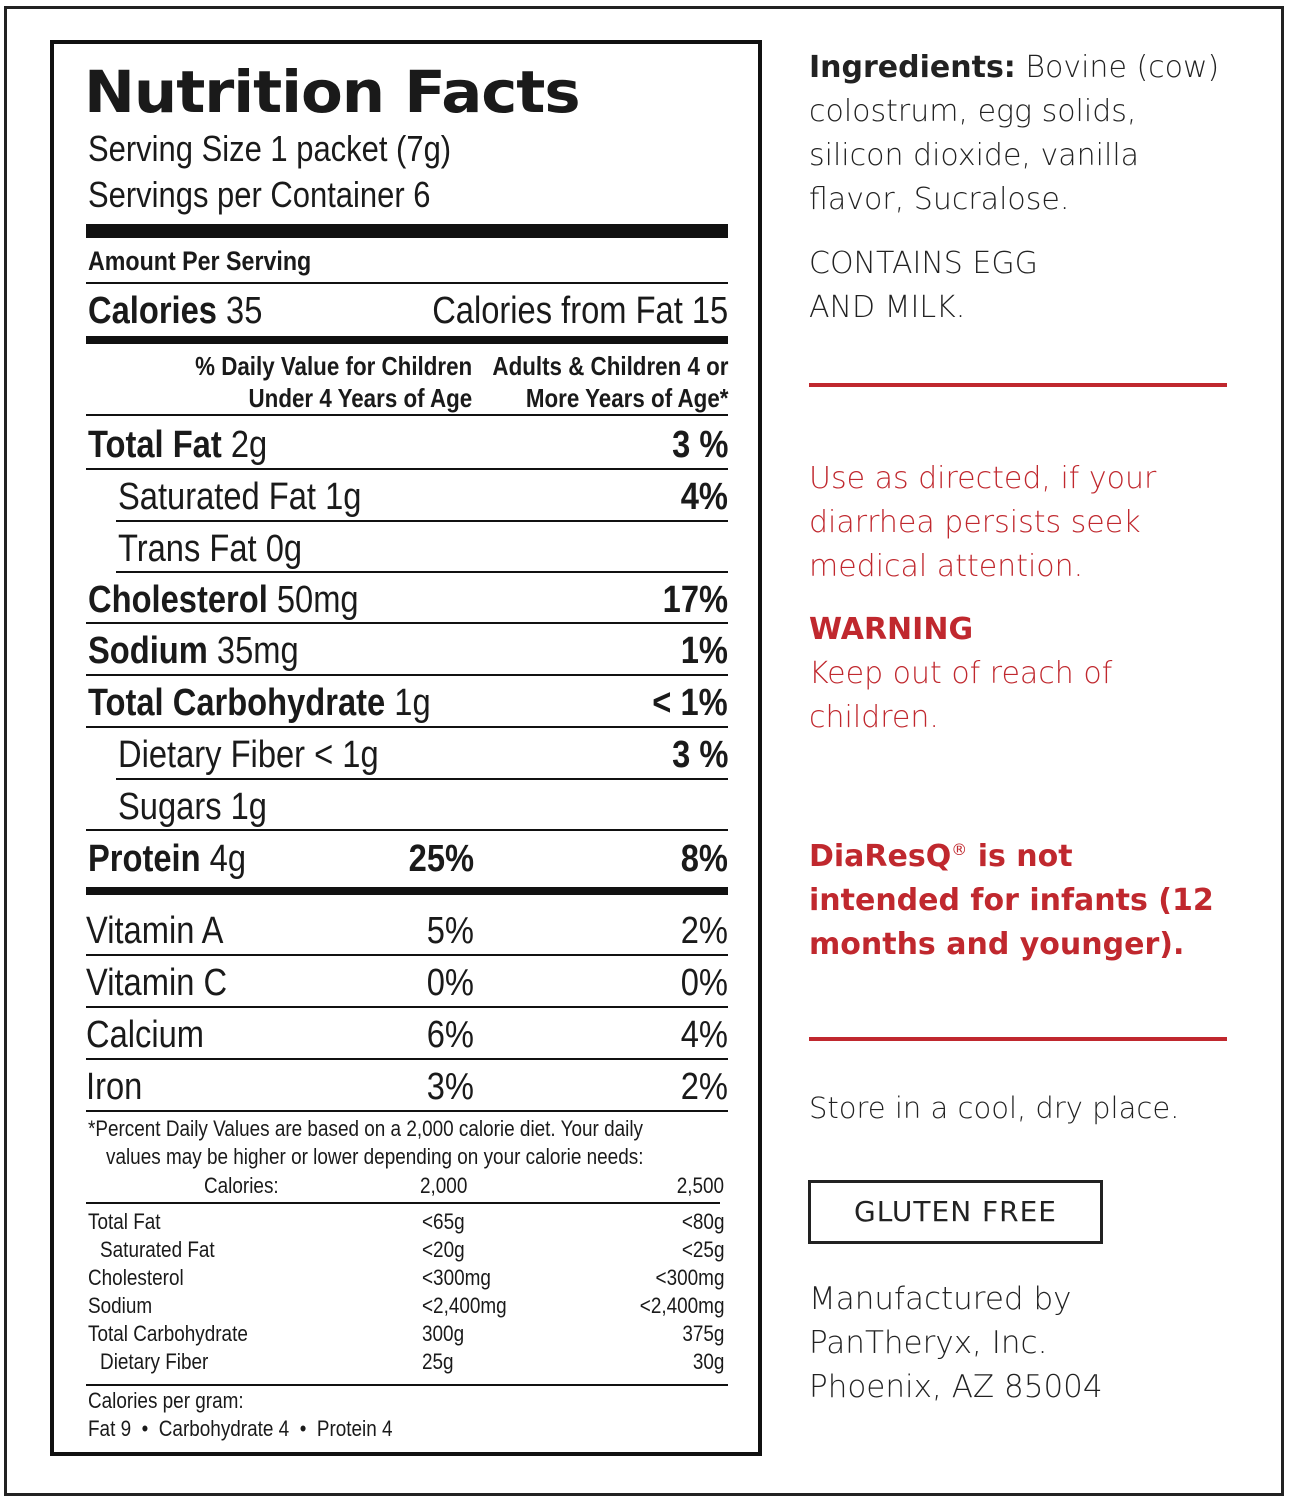  What do you see at coordinates (114, 1087) in the screenshot?
I see `vitamin-row-iron: Iron` at bounding box center [114, 1087].